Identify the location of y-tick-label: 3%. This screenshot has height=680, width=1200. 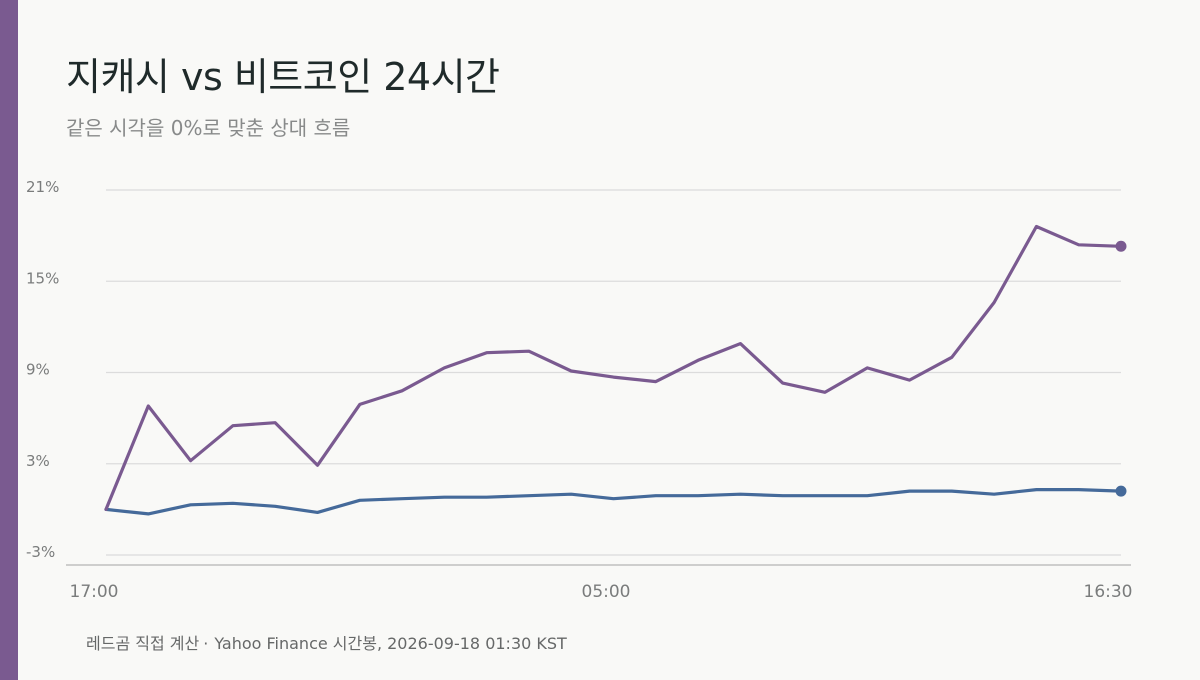
(38, 461).